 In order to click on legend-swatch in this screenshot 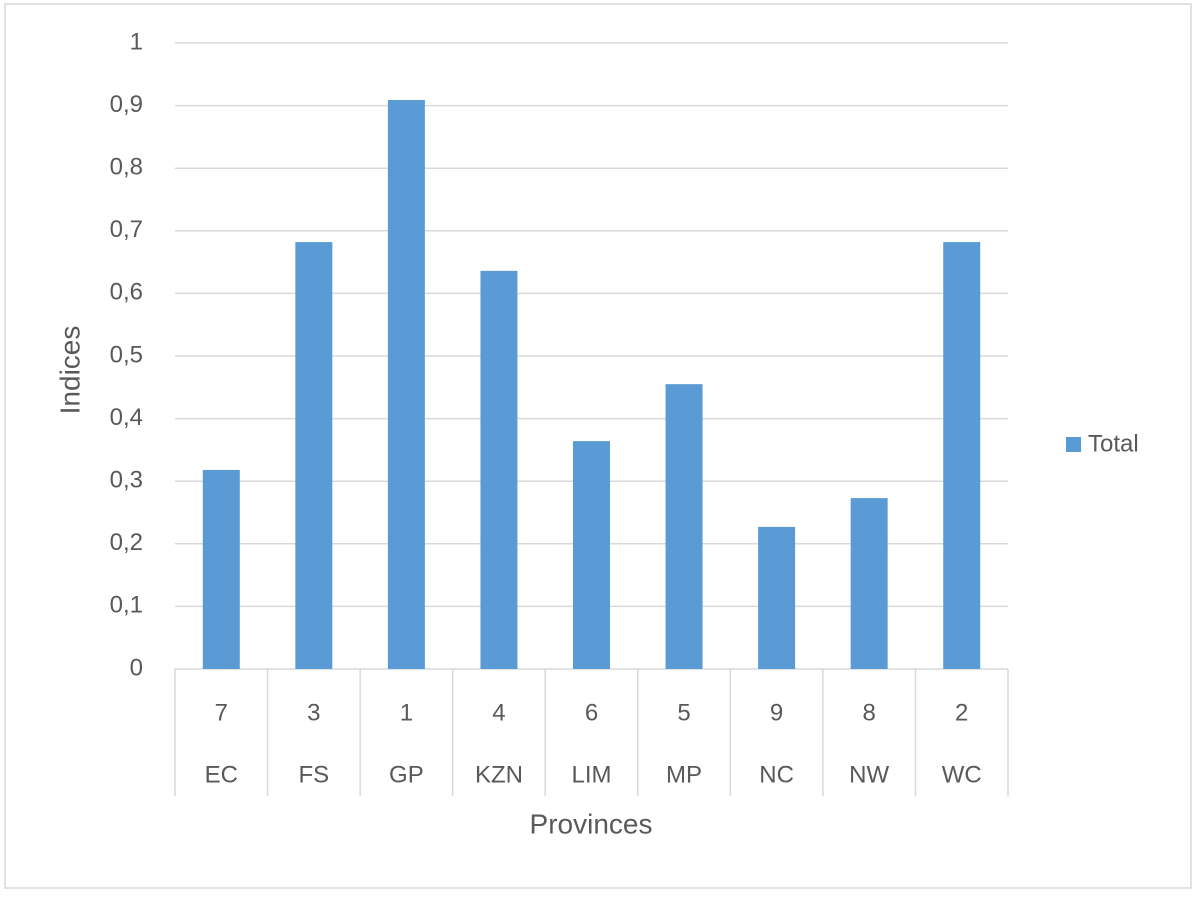, I will do `click(1073, 444)`.